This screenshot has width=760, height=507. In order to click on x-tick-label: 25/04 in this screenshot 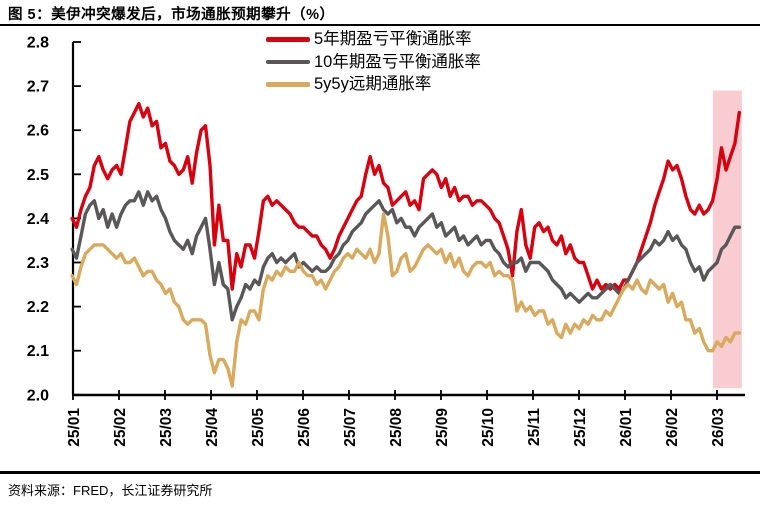, I will do `click(212, 427)`.